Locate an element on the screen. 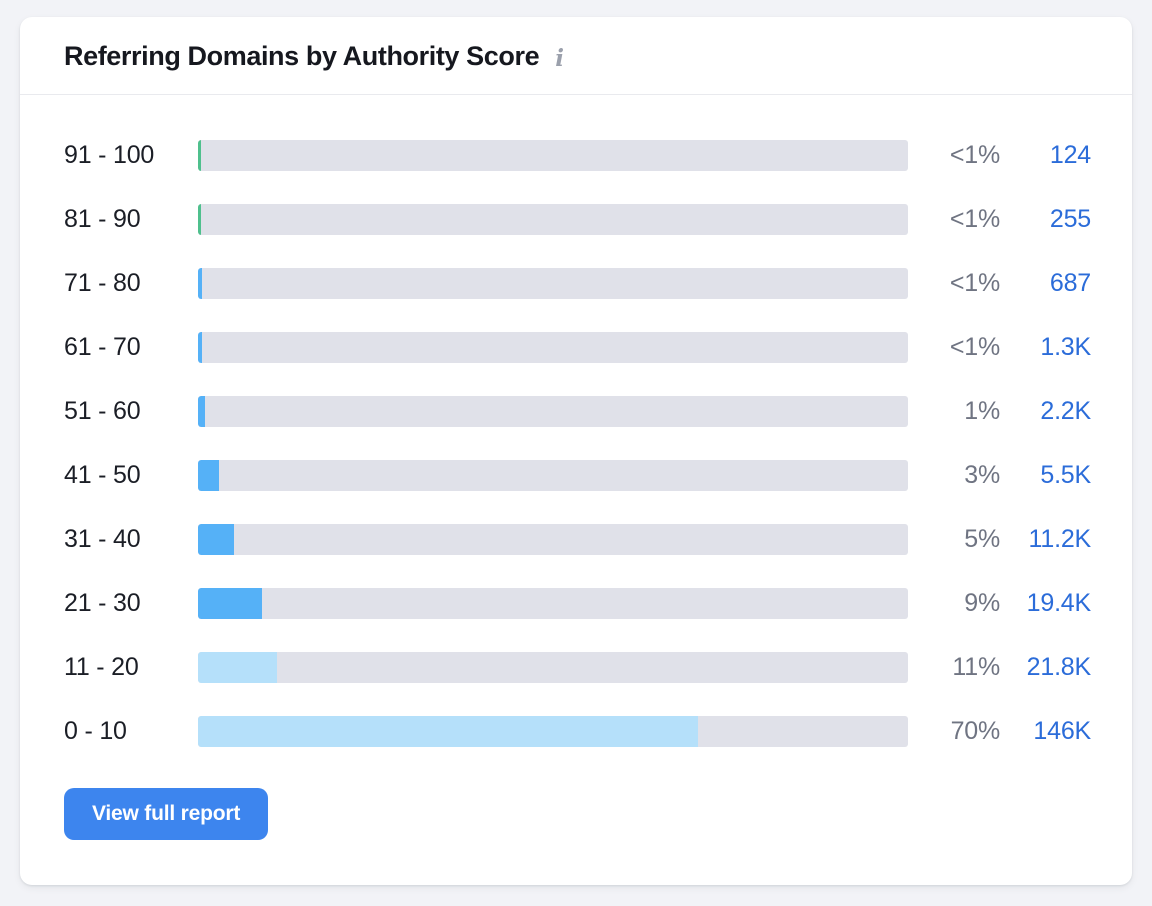 Image resolution: width=1152 pixels, height=906 pixels. count-link: 255 is located at coordinates (1070, 218).